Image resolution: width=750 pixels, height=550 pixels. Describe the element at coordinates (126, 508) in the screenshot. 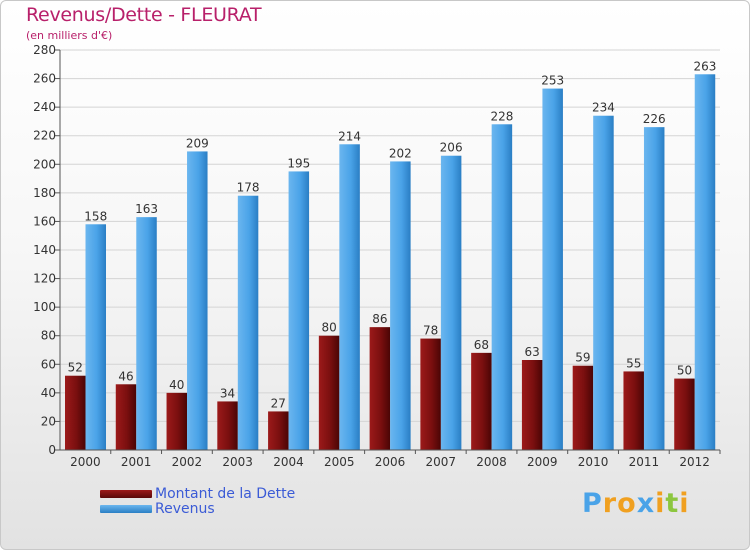

I see `legend-swatch-revenus` at that location.